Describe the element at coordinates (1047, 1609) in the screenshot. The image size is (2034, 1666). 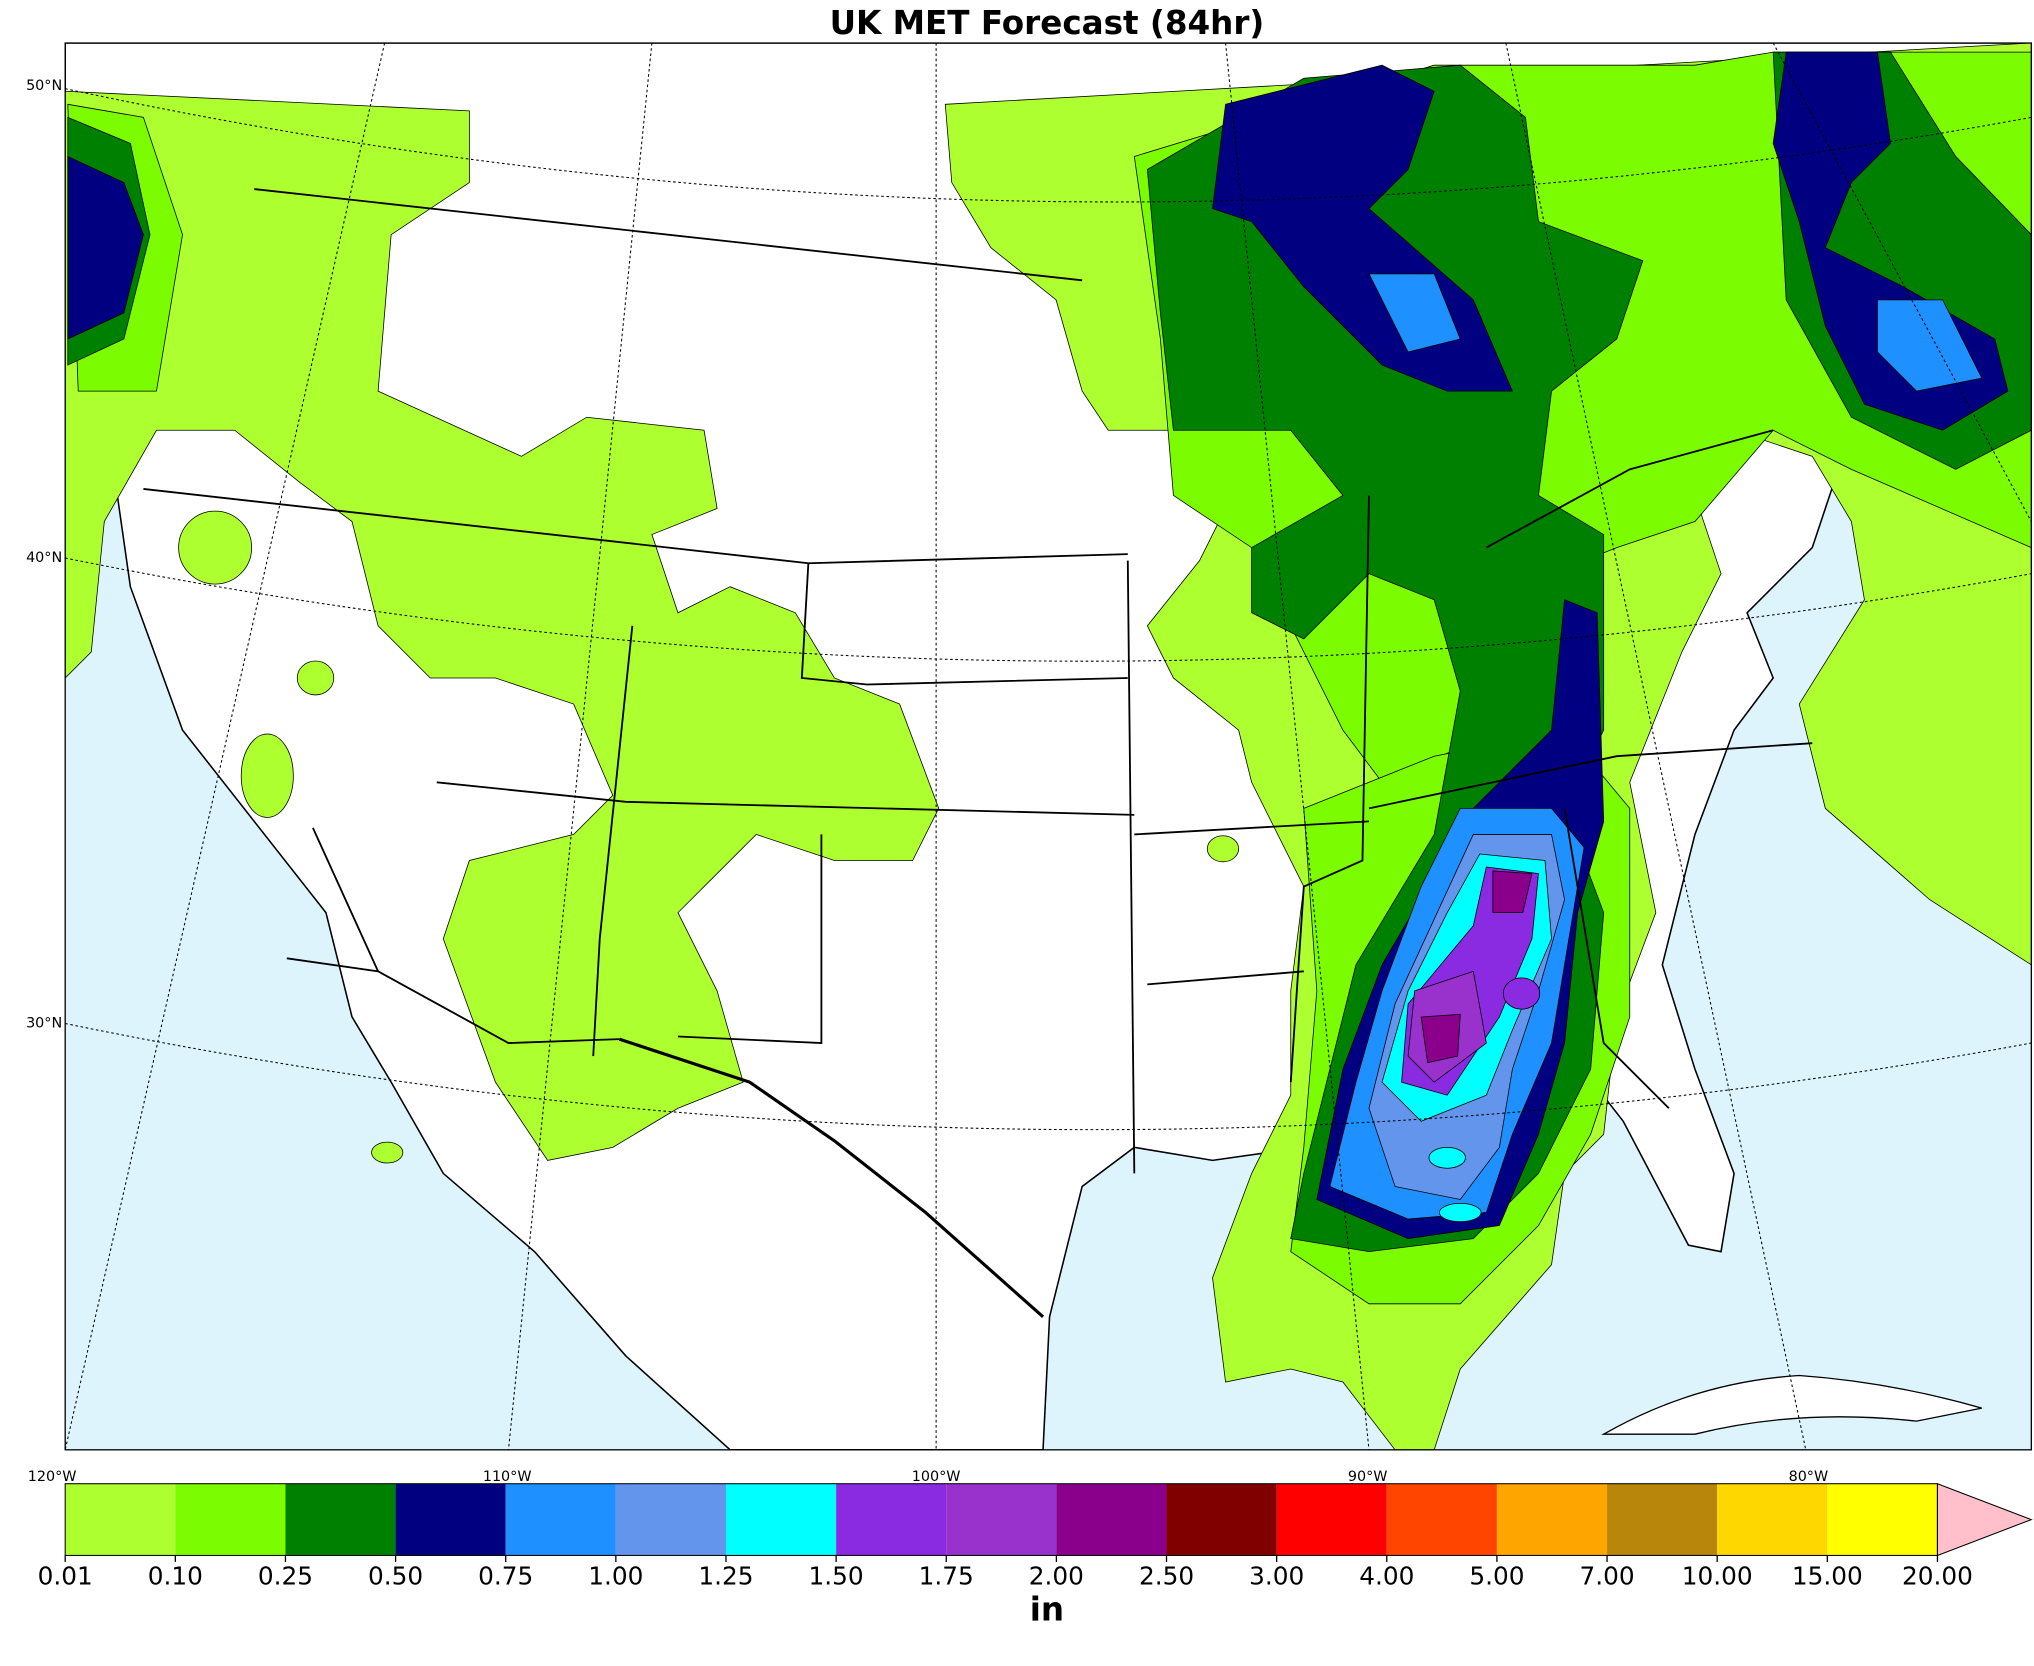
I see `colorbar-unit: in` at that location.